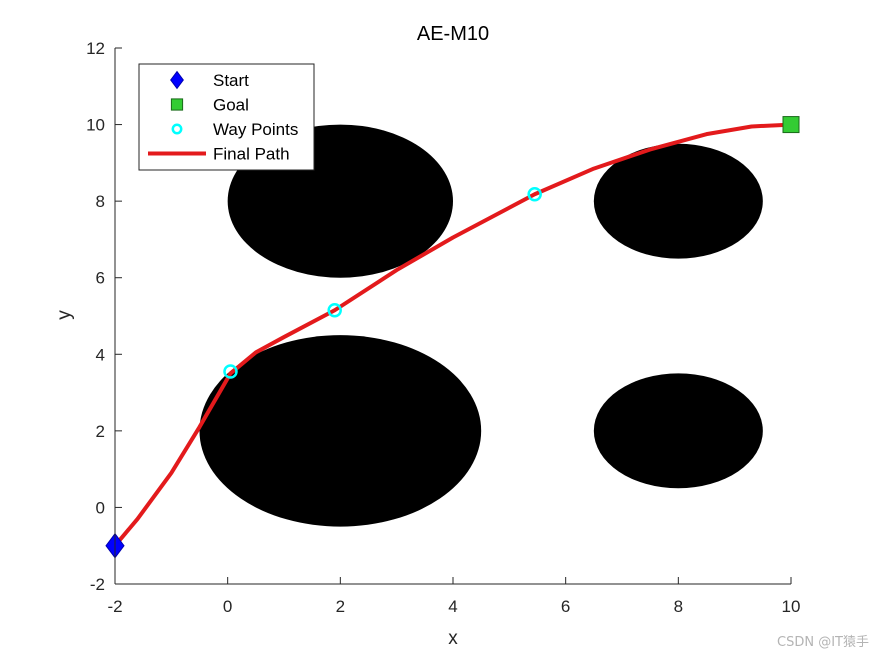  Describe the element at coordinates (251, 154) in the screenshot. I see `legend-label-final-path: Final Path` at that location.